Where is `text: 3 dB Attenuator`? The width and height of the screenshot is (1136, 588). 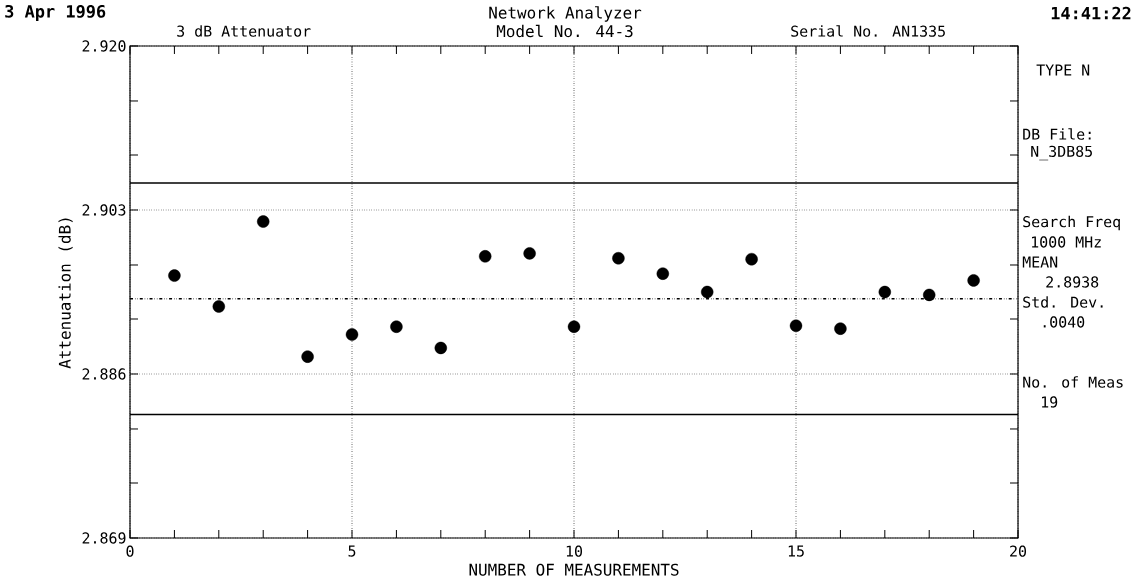
text: 3 dB Attenuator is located at coordinates (244, 31).